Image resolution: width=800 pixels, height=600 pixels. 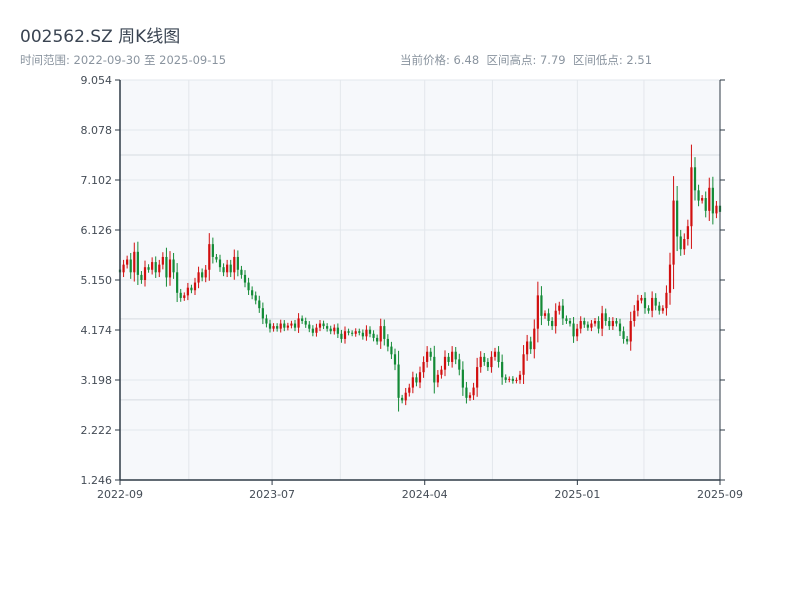 I want to click on period-low-label: 区间低点: 2.51, so click(x=612, y=60).